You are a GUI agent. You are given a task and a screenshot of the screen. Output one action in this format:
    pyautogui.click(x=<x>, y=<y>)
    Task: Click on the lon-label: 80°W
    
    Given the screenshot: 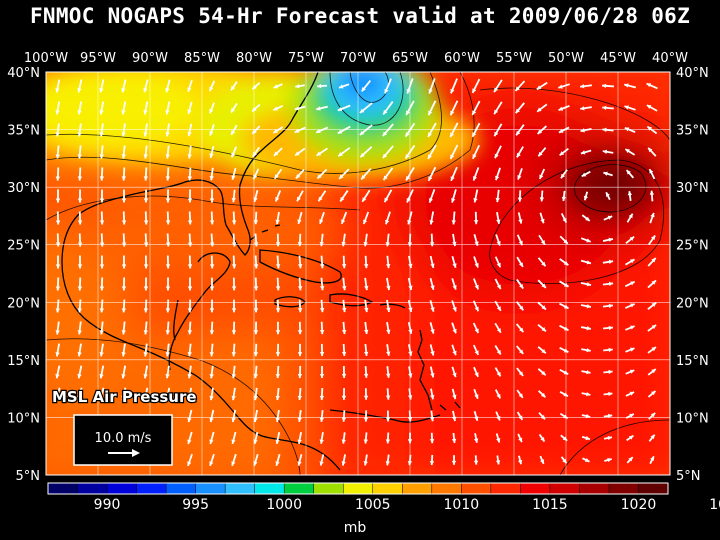 What is the action you would take?
    pyautogui.click(x=254, y=58)
    